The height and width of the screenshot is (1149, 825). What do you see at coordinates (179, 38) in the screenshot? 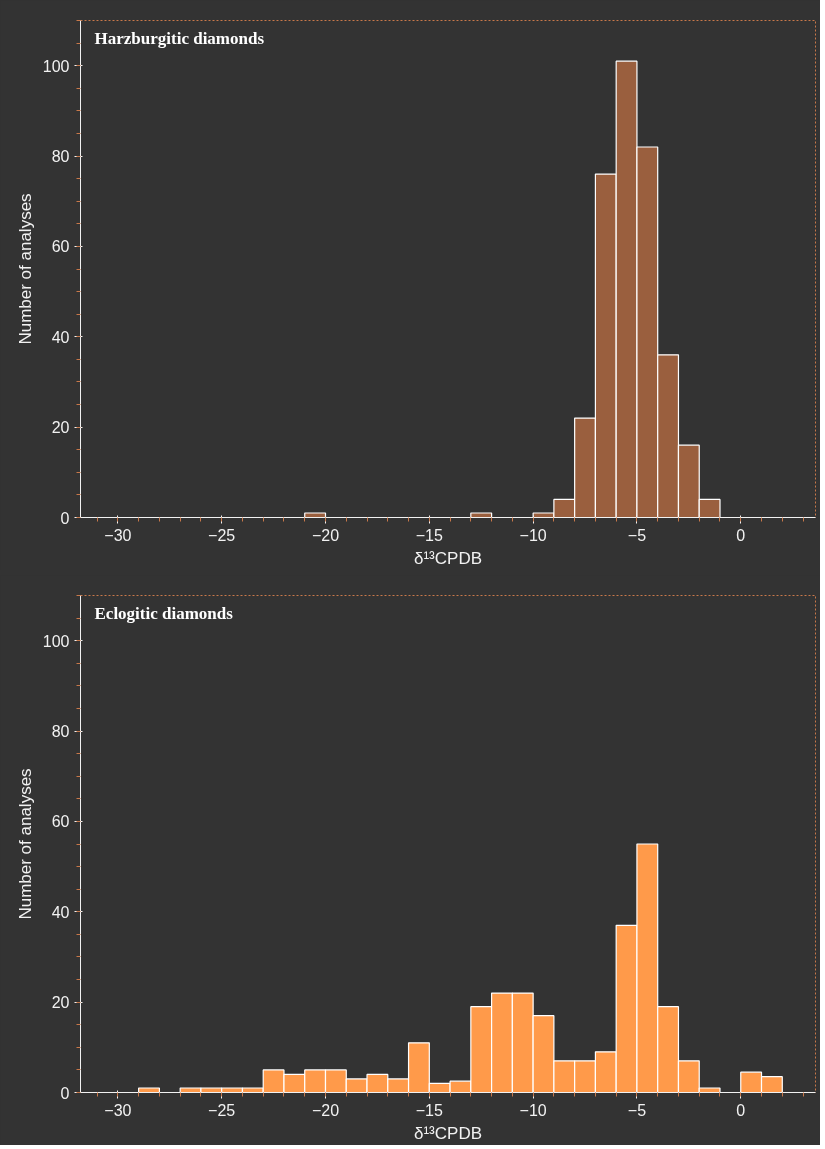
I see `text: Harzburgitic diamonds` at bounding box center [179, 38].